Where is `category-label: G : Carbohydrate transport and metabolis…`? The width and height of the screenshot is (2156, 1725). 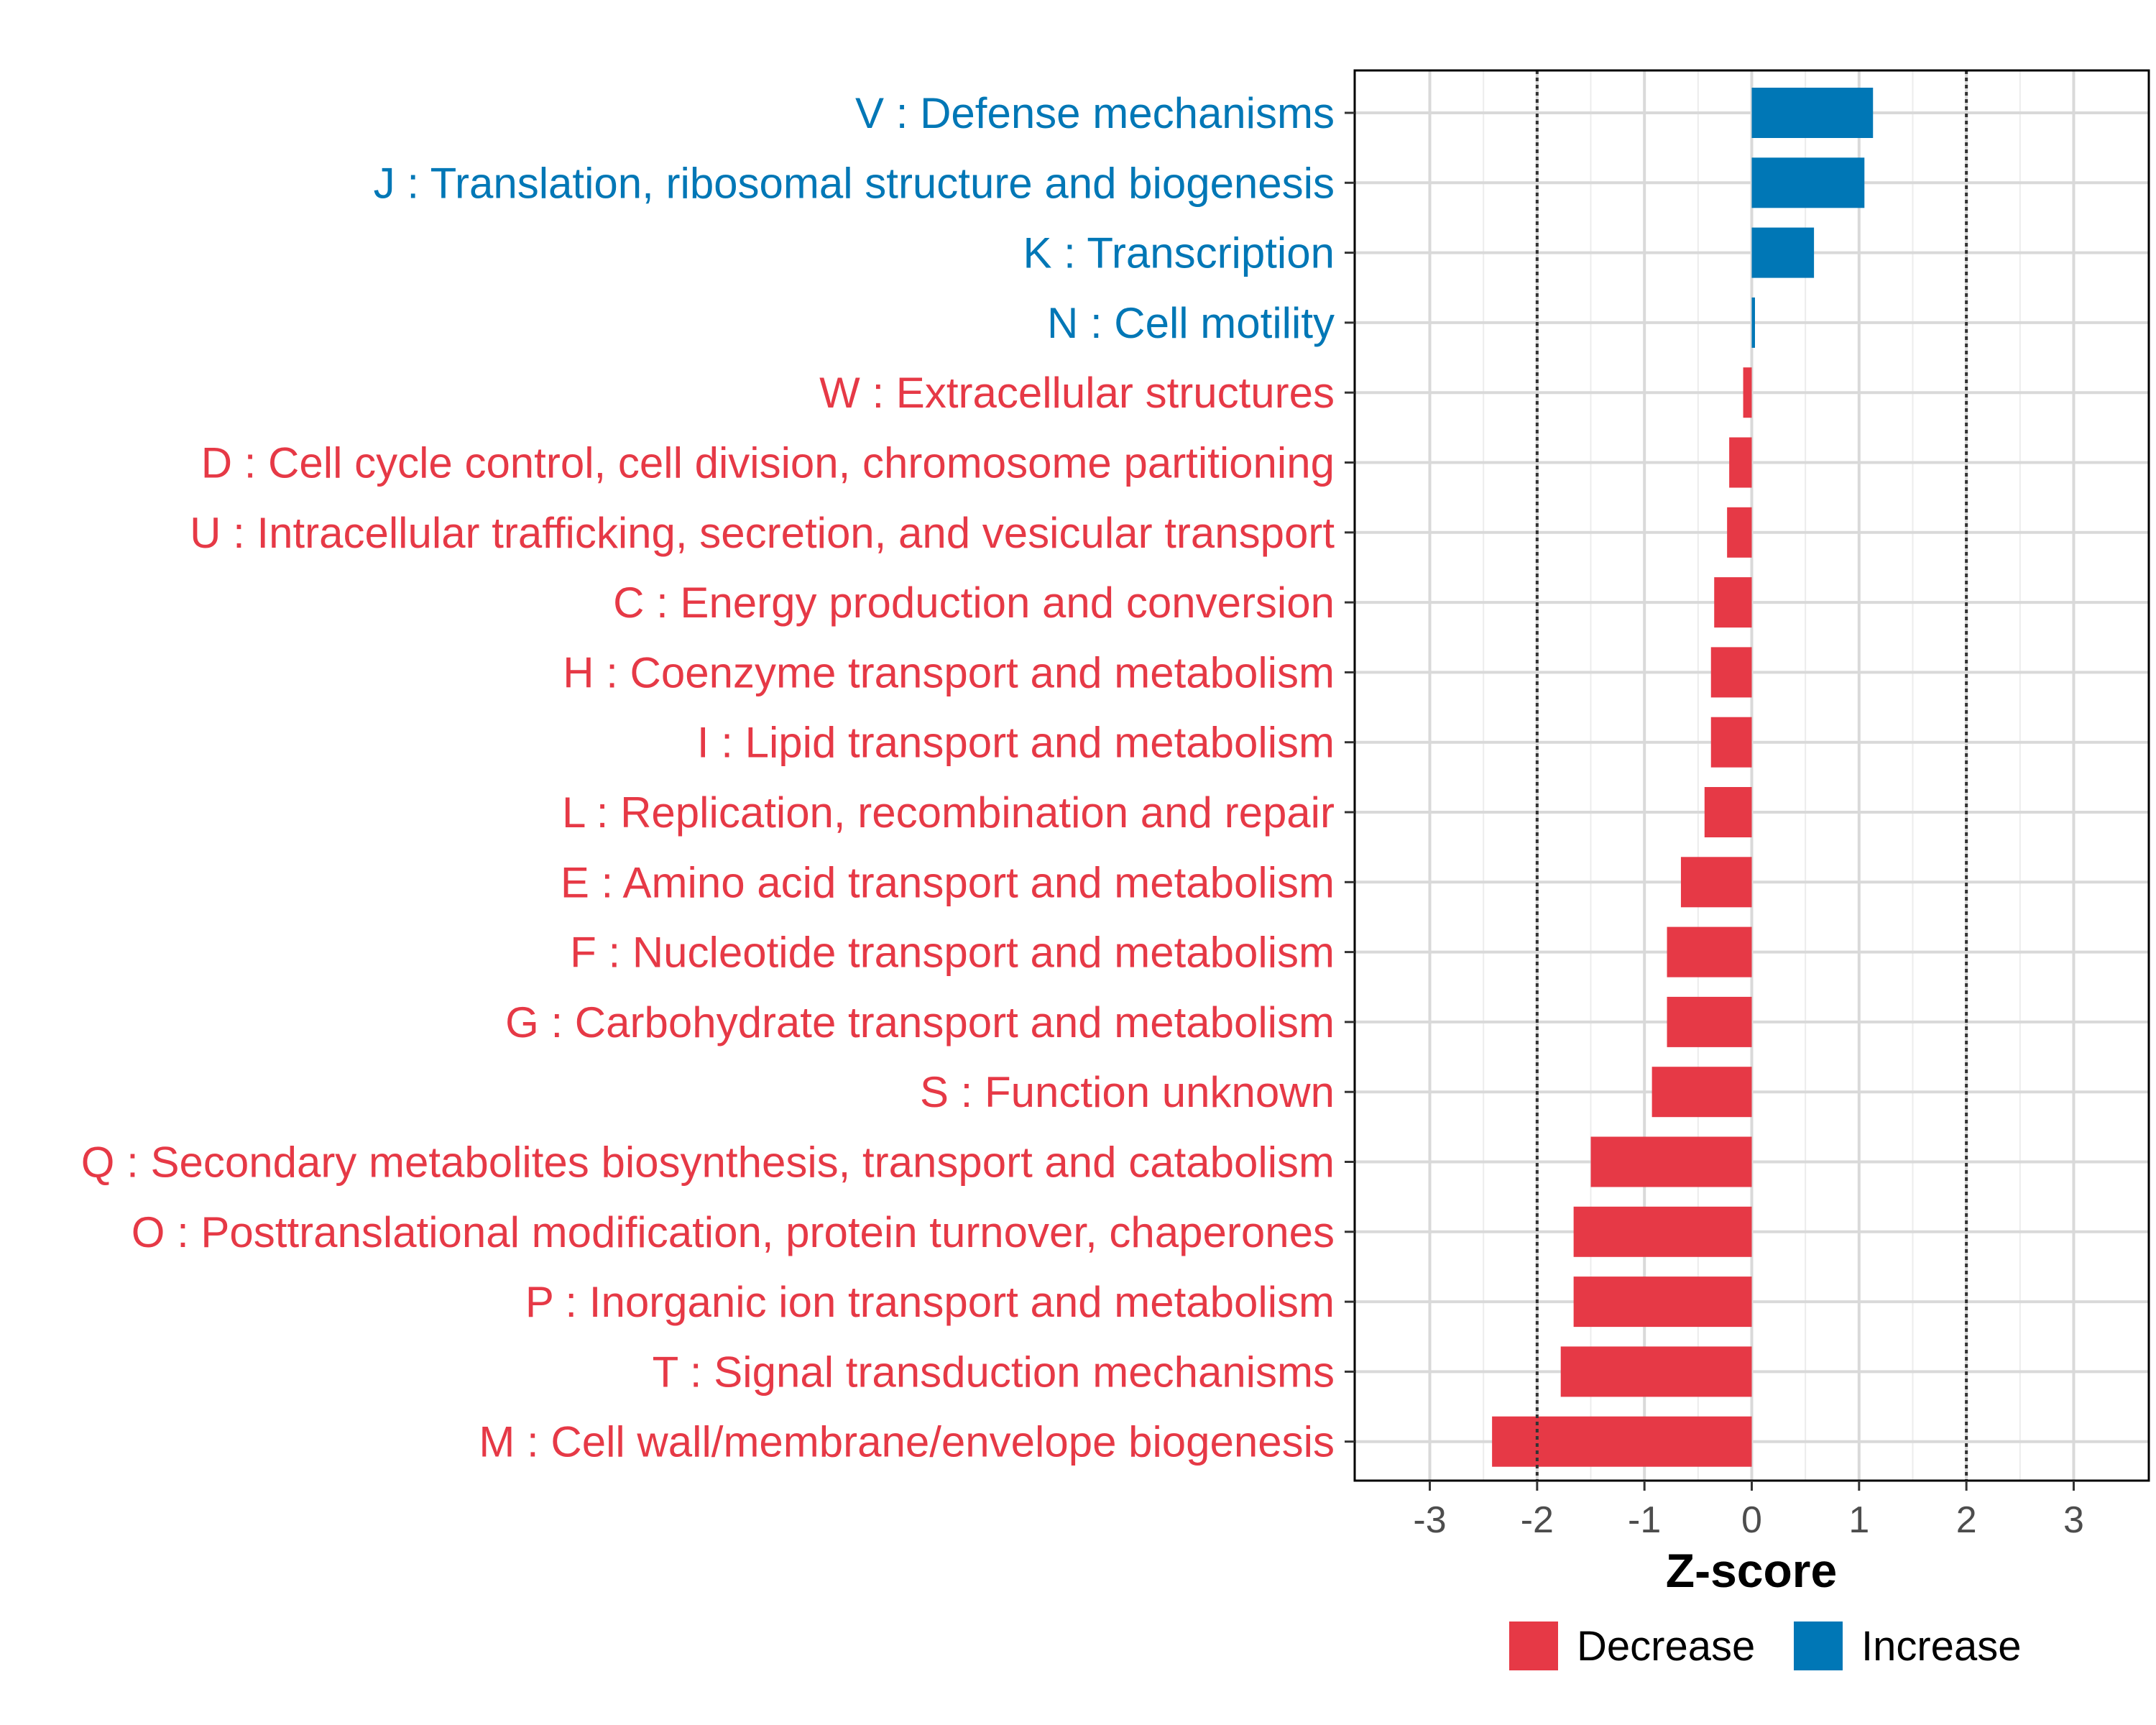 category-label: G : Carbohydrate transport and metabolis… is located at coordinates (920, 1022).